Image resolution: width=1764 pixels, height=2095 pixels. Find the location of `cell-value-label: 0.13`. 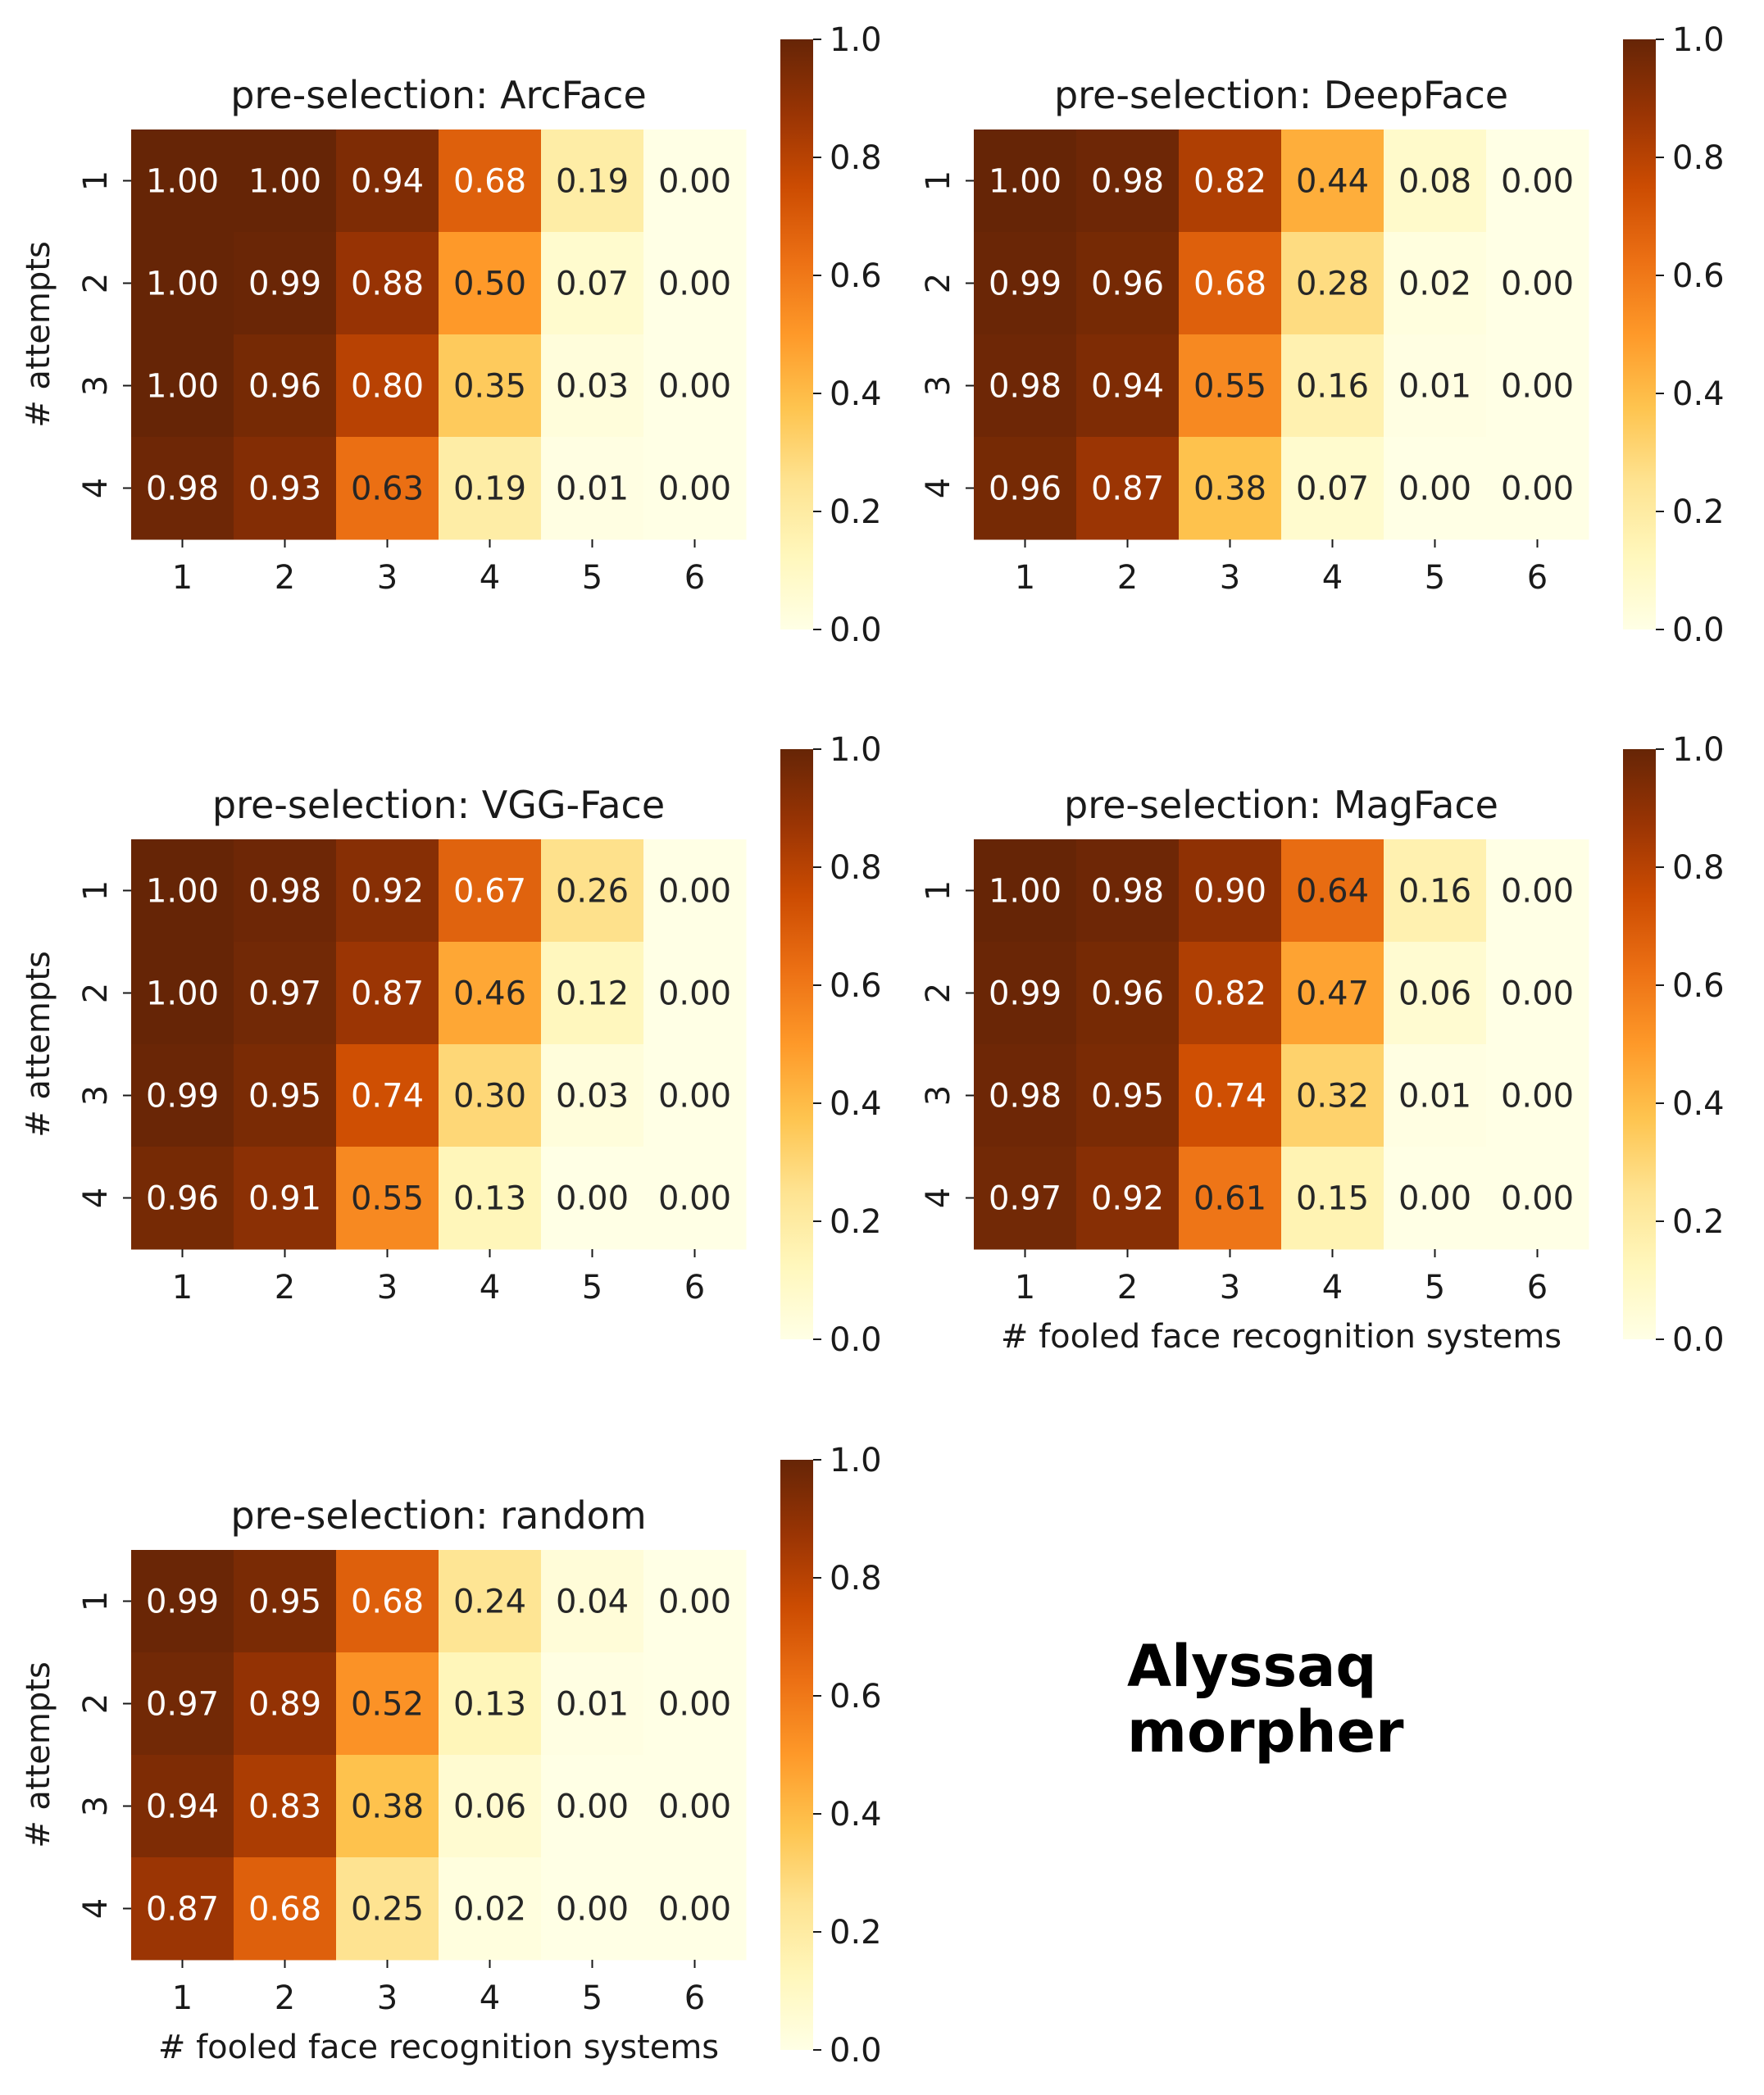

cell-value-label: 0.13 is located at coordinates (489, 1705).